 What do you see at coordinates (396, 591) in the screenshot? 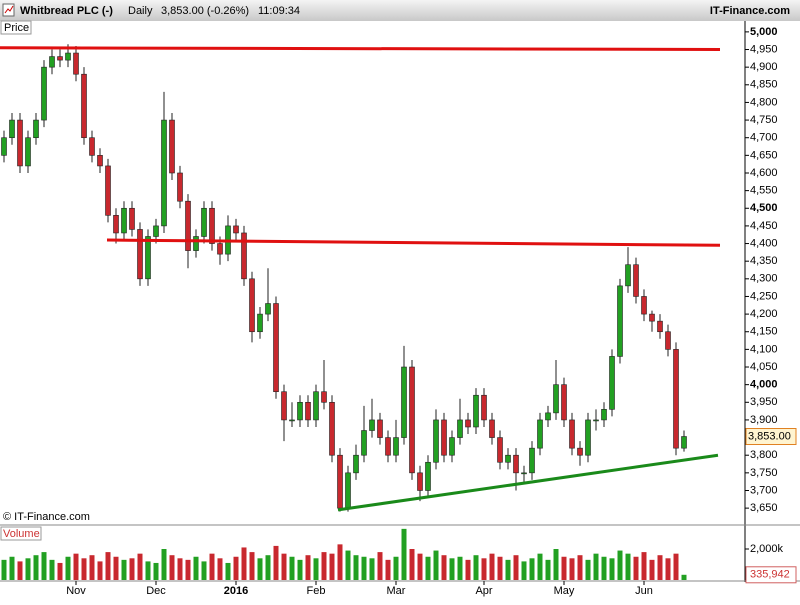
I see `x-tick-label: Mar` at bounding box center [396, 591].